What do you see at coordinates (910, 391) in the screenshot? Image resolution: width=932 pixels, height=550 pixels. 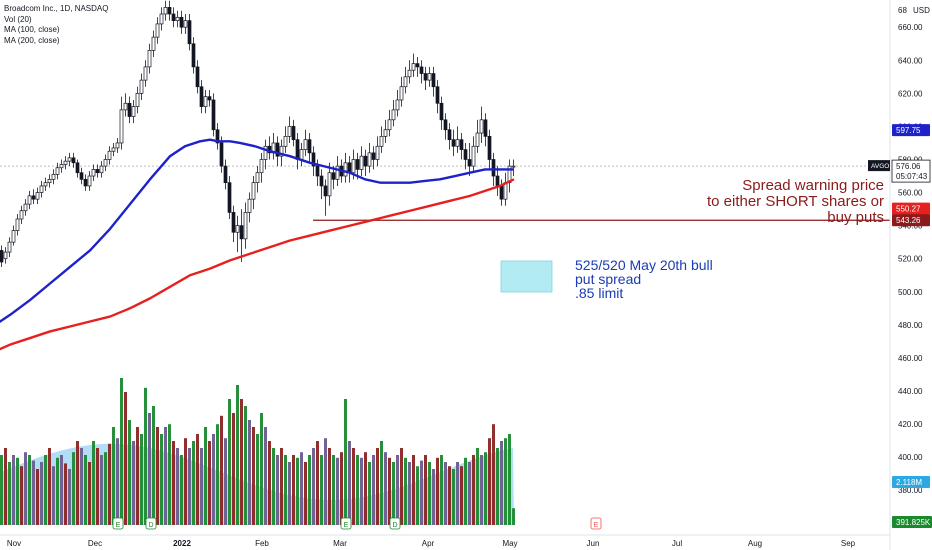 I see `y-tick-label: 440.00` at bounding box center [910, 391].